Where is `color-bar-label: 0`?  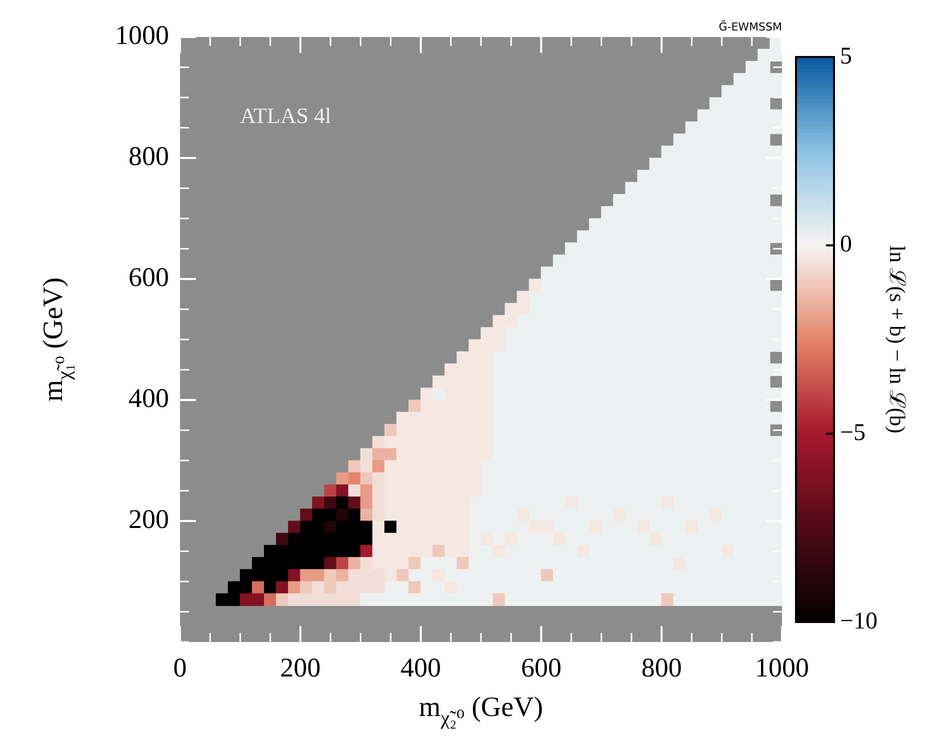
color-bar-label: 0 is located at coordinates (846, 245).